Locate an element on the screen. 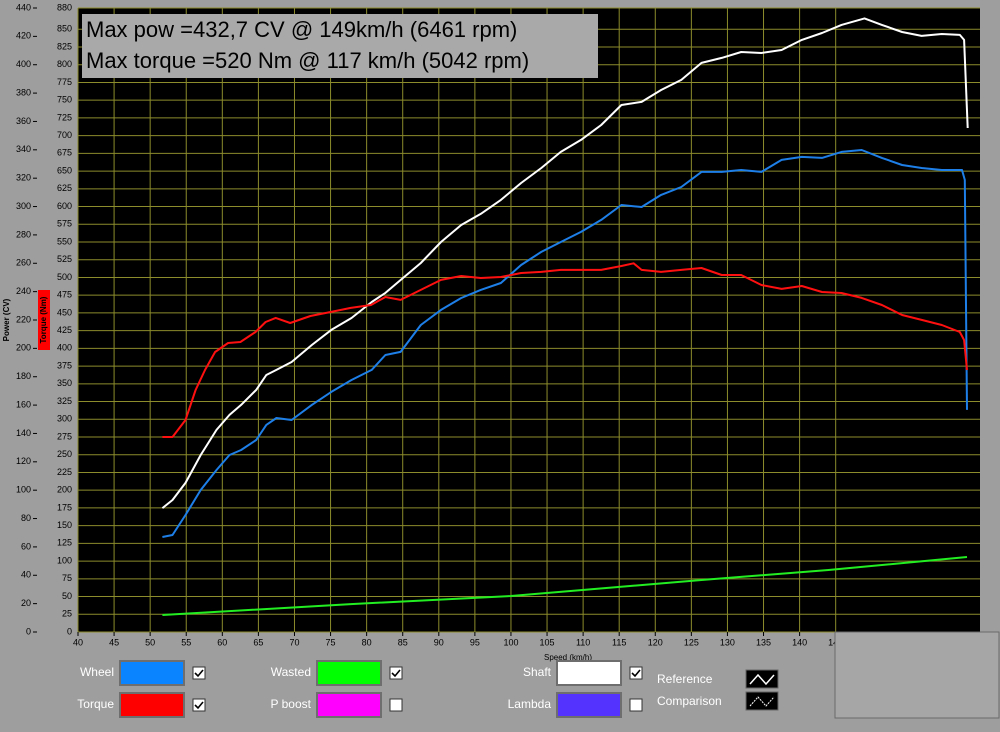  series-line is located at coordinates (565, 586).